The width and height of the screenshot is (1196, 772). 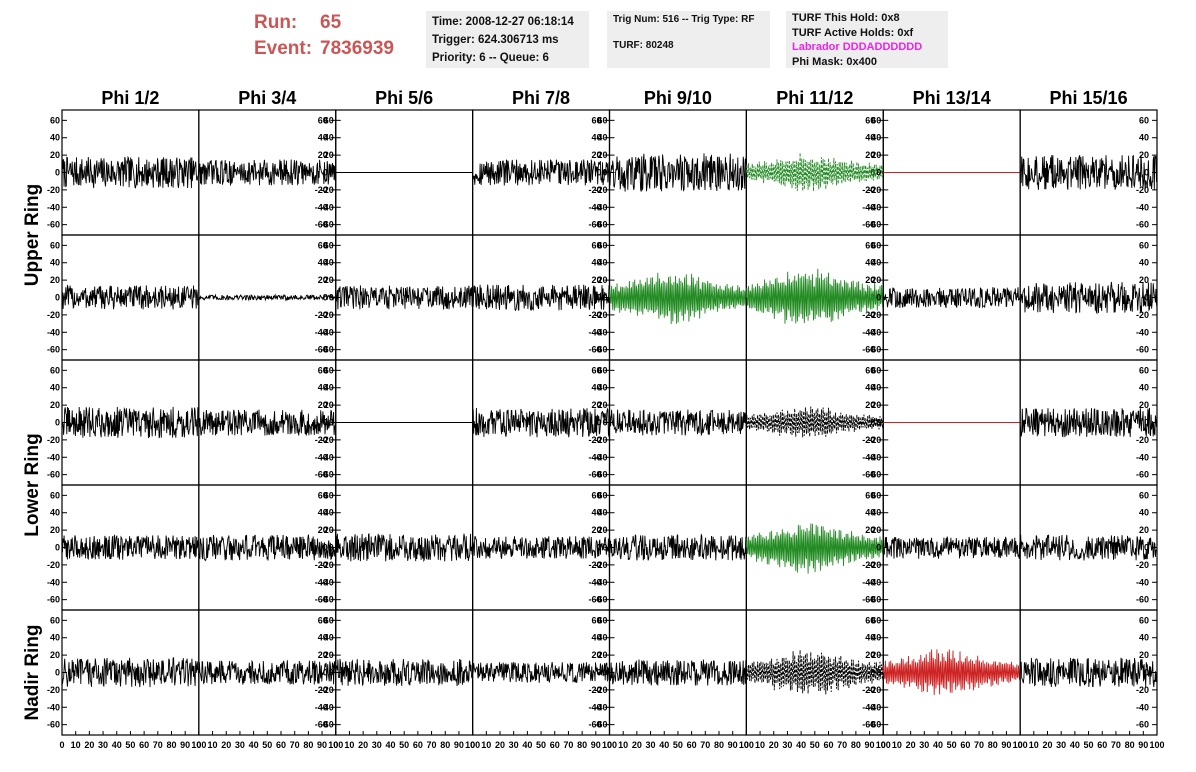 What do you see at coordinates (541, 98) in the screenshot?
I see `column-header: Phi 7/8` at bounding box center [541, 98].